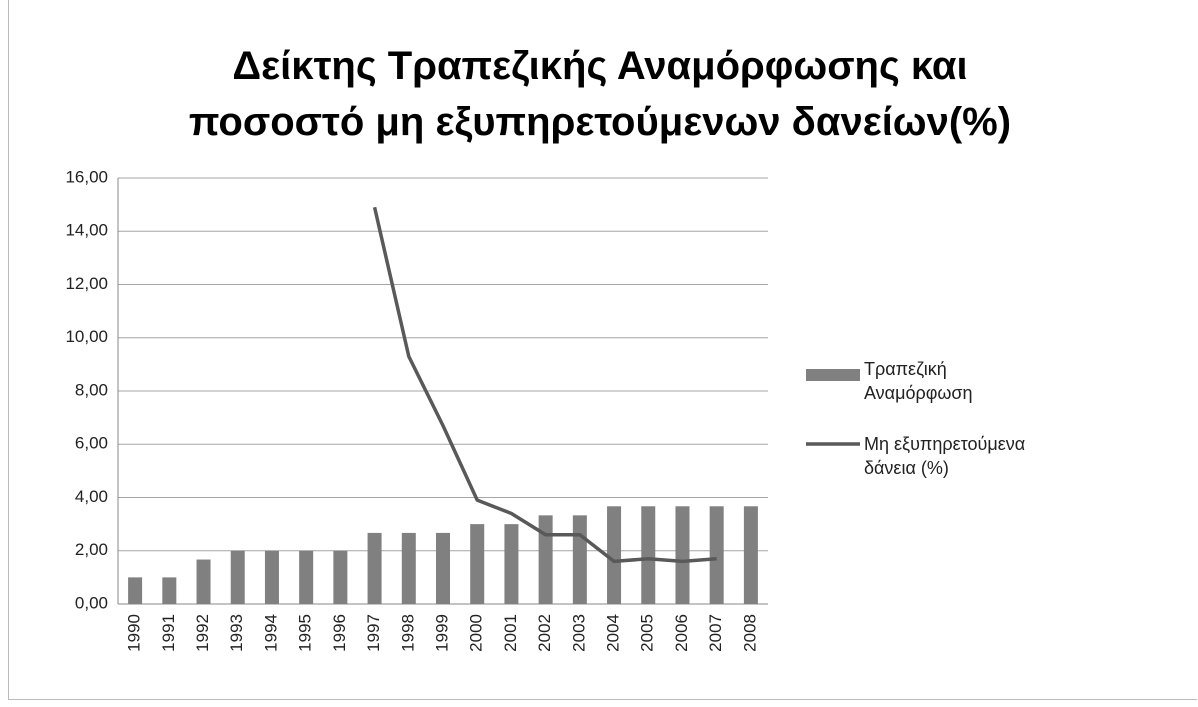  Describe the element at coordinates (749, 633) in the screenshot. I see `x-tick-label: 2008` at that location.